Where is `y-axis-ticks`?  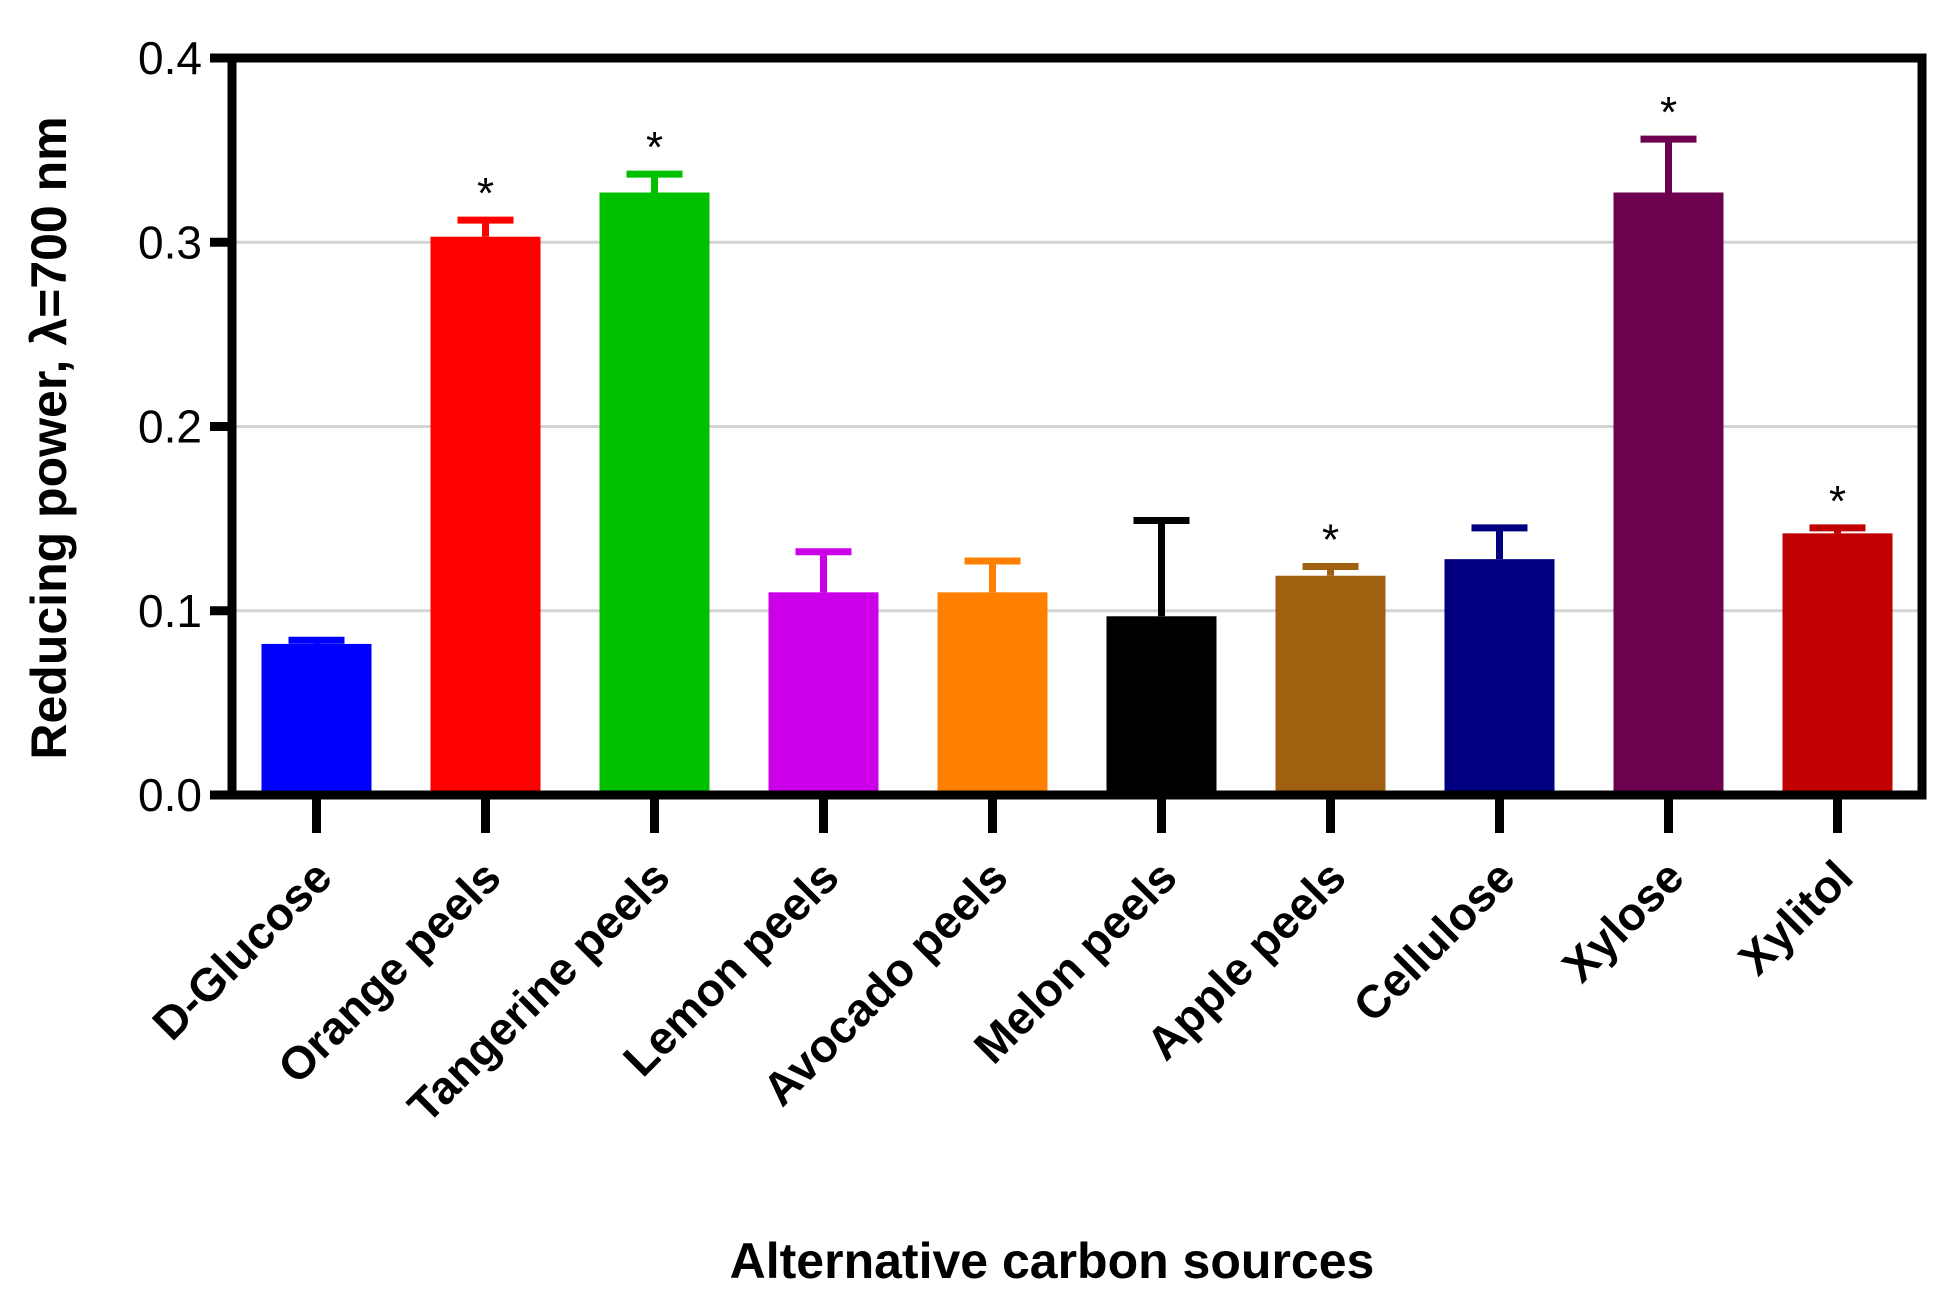 y-axis-ticks is located at coordinates (221, 426).